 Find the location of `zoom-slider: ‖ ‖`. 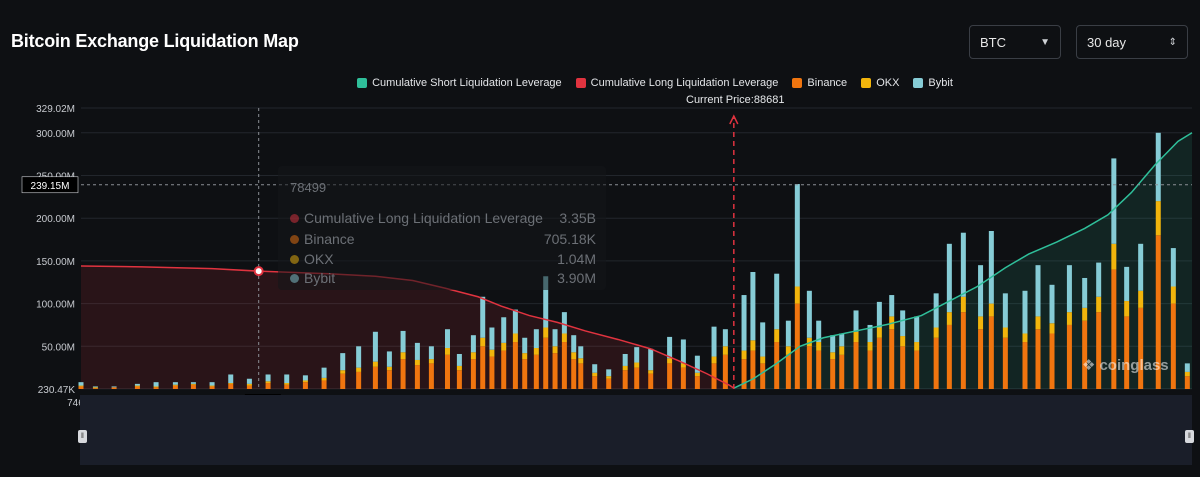

zoom-slider: ‖ ‖ is located at coordinates (636, 430).